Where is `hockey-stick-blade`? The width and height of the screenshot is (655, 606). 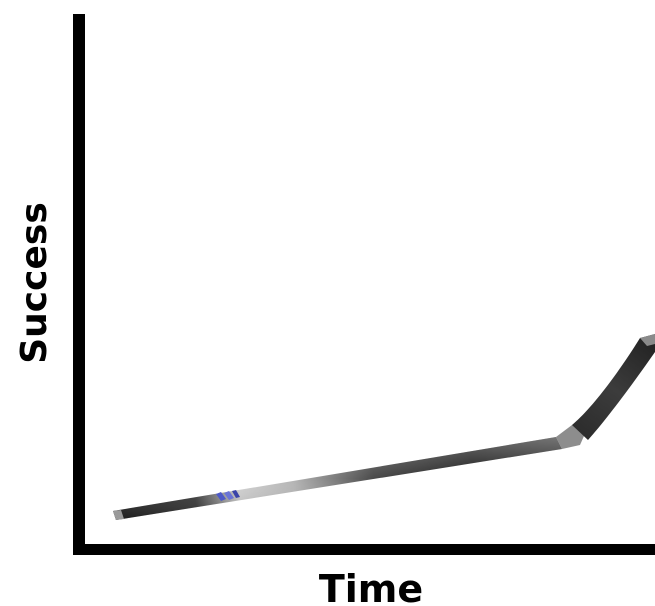 hockey-stick-blade is located at coordinates (613, 387).